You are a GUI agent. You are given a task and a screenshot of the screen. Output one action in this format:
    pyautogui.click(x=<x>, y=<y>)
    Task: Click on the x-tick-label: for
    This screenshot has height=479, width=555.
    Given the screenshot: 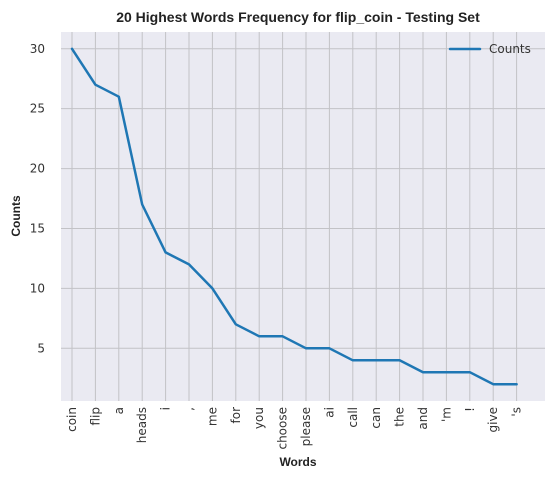 What is the action you would take?
    pyautogui.click(x=236, y=415)
    